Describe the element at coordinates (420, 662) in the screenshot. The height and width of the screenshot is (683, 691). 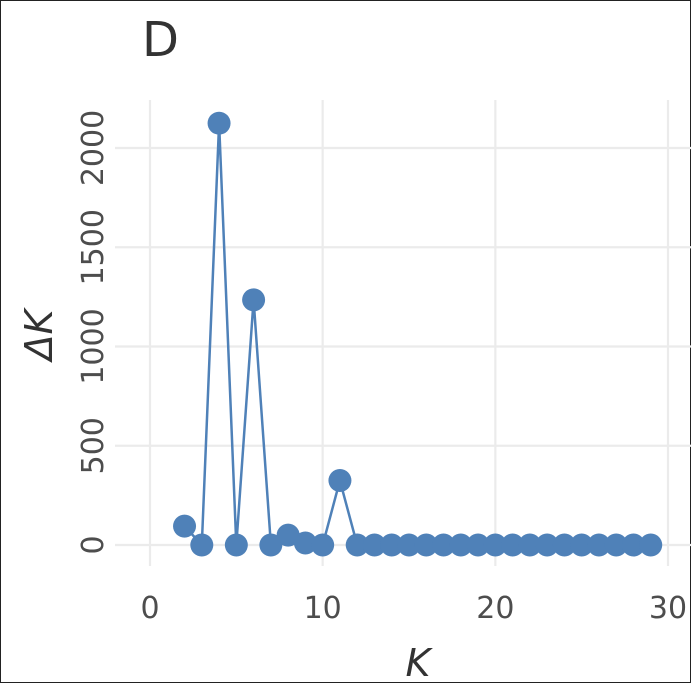
I see `x-axis-title: K` at that location.